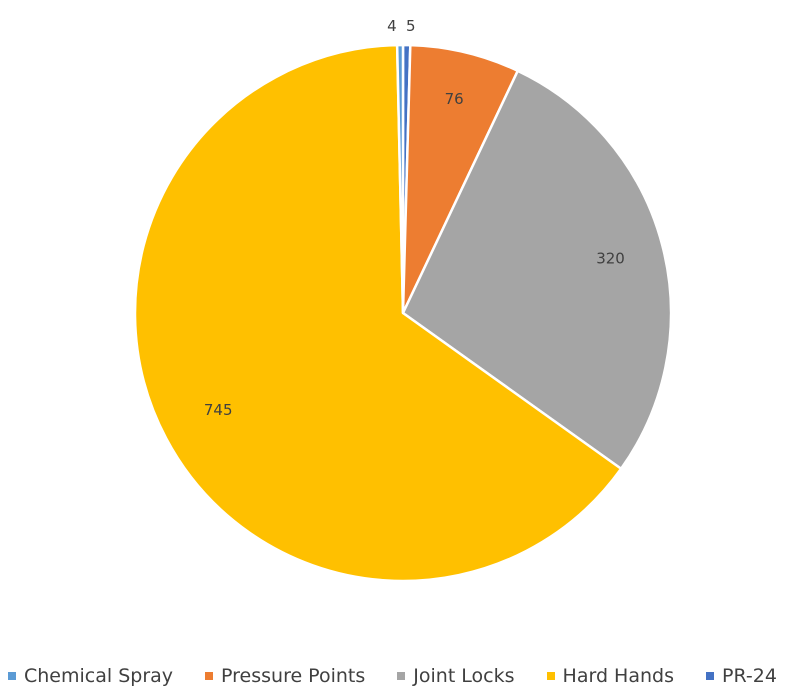  What do you see at coordinates (400, 179) in the screenshot?
I see `pie-slice-chemical-spray` at bounding box center [400, 179].